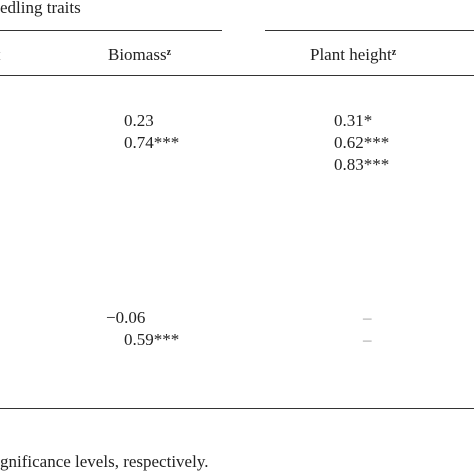 This screenshot has width=474, height=474. What do you see at coordinates (362, 164) in the screenshot?
I see `cell: 0.83***` at bounding box center [362, 164].